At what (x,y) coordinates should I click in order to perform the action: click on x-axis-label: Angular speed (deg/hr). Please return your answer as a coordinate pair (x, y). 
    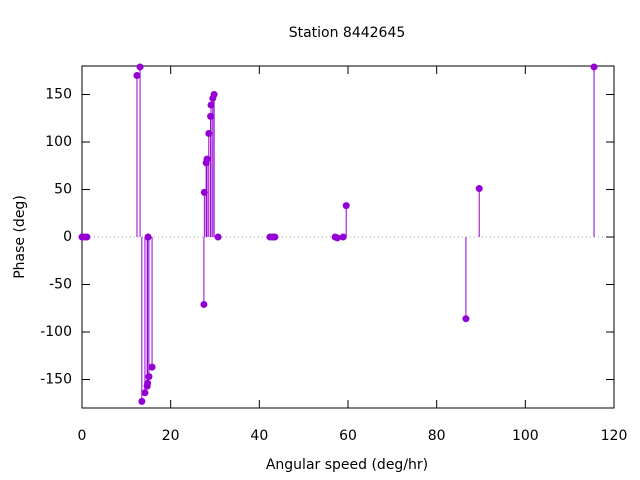
    Looking at the image, I should click on (347, 465).